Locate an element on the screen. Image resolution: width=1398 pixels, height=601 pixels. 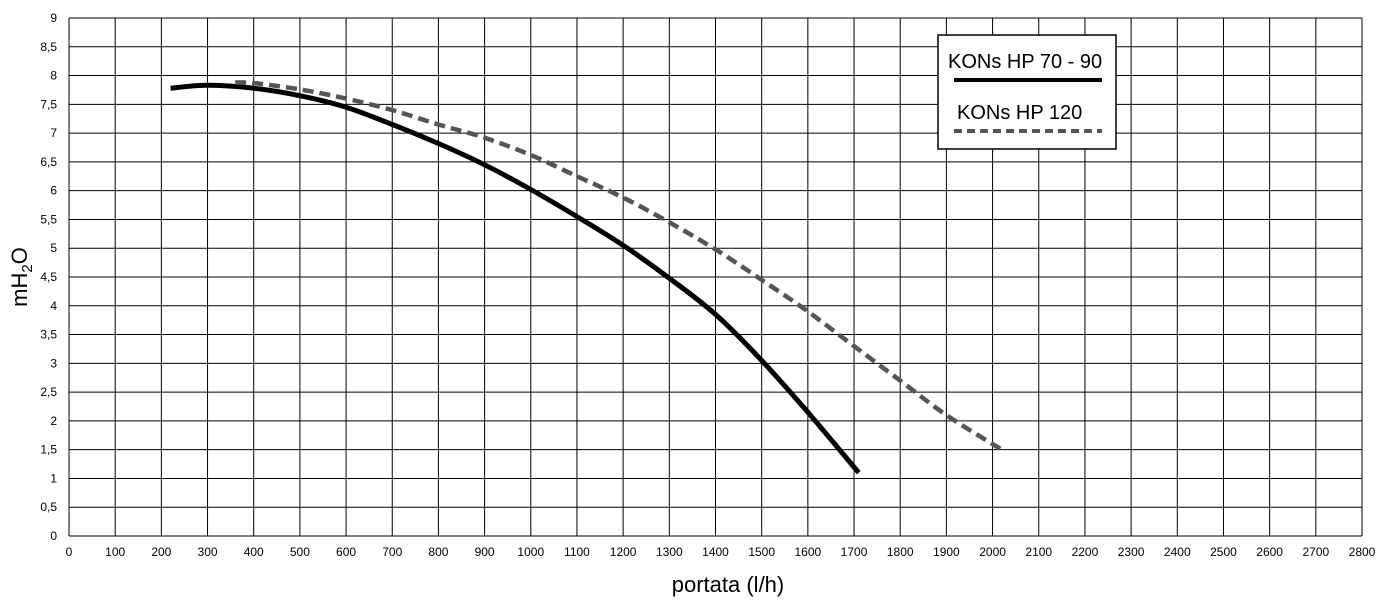
x-tick-label: 1300 is located at coordinates (669, 552).